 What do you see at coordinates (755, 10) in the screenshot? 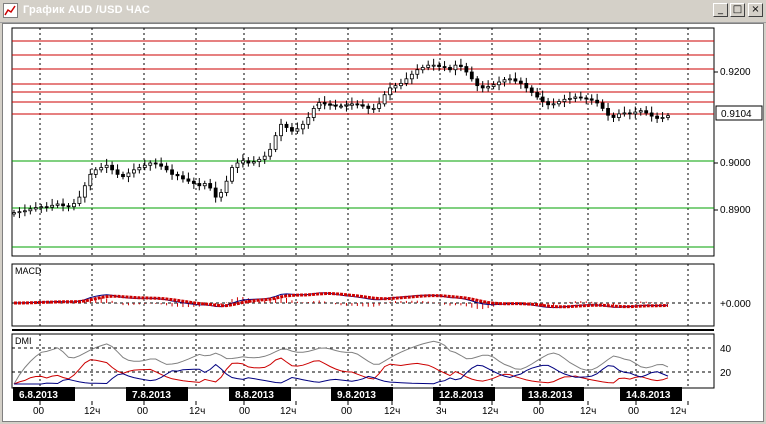
I see `close-button: ×` at bounding box center [755, 10].